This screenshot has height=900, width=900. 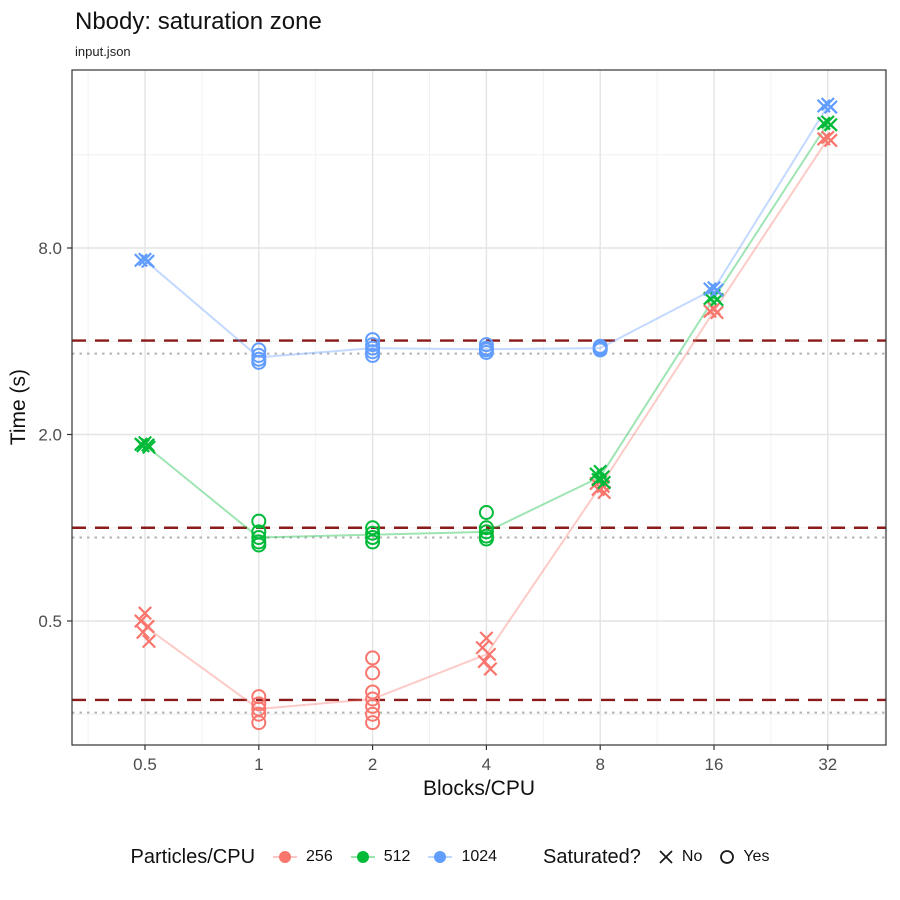 I want to click on points-1024-x16, so click(x=713, y=289).